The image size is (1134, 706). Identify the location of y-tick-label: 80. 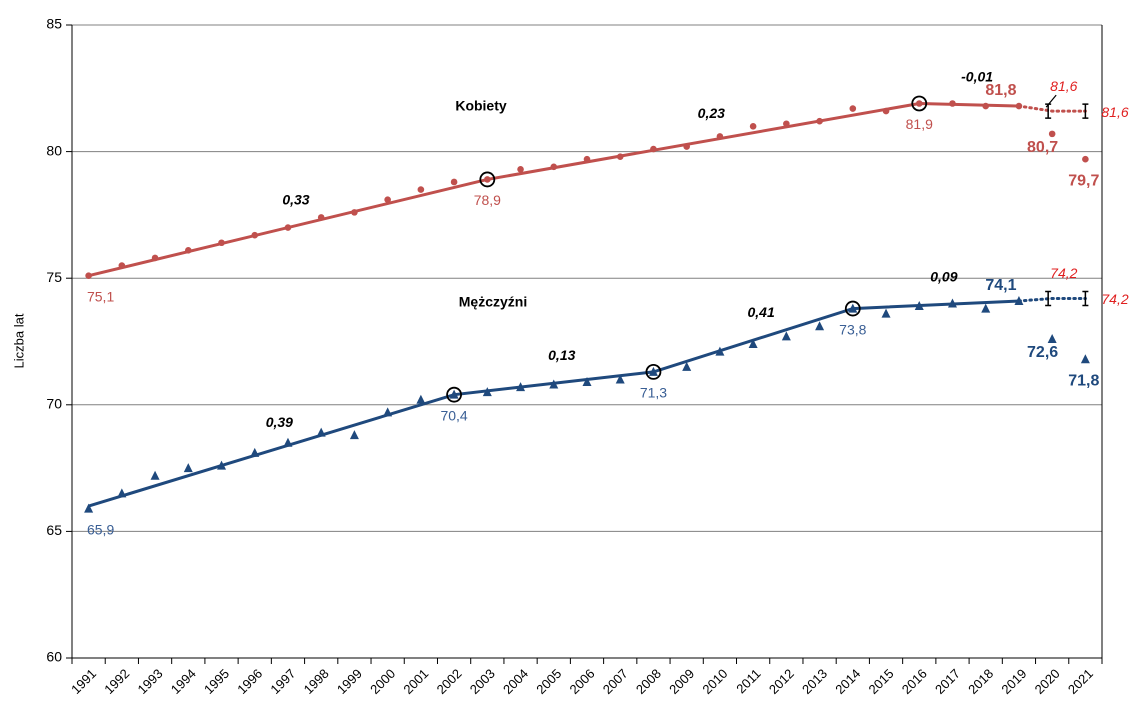
(54, 150).